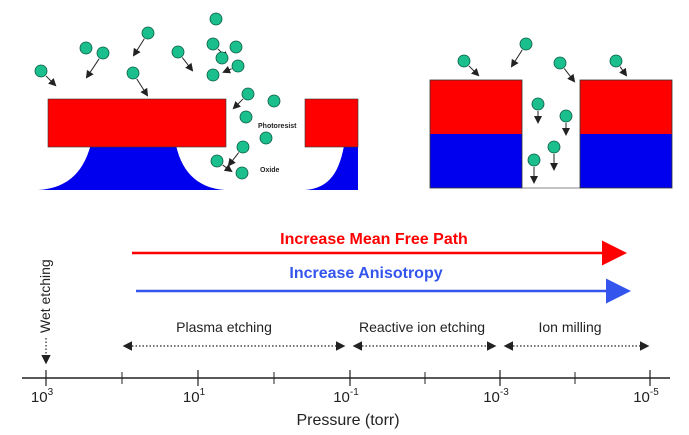 Image resolution: width=689 pixels, height=435 pixels. I want to click on oxide-right, so click(331, 165).